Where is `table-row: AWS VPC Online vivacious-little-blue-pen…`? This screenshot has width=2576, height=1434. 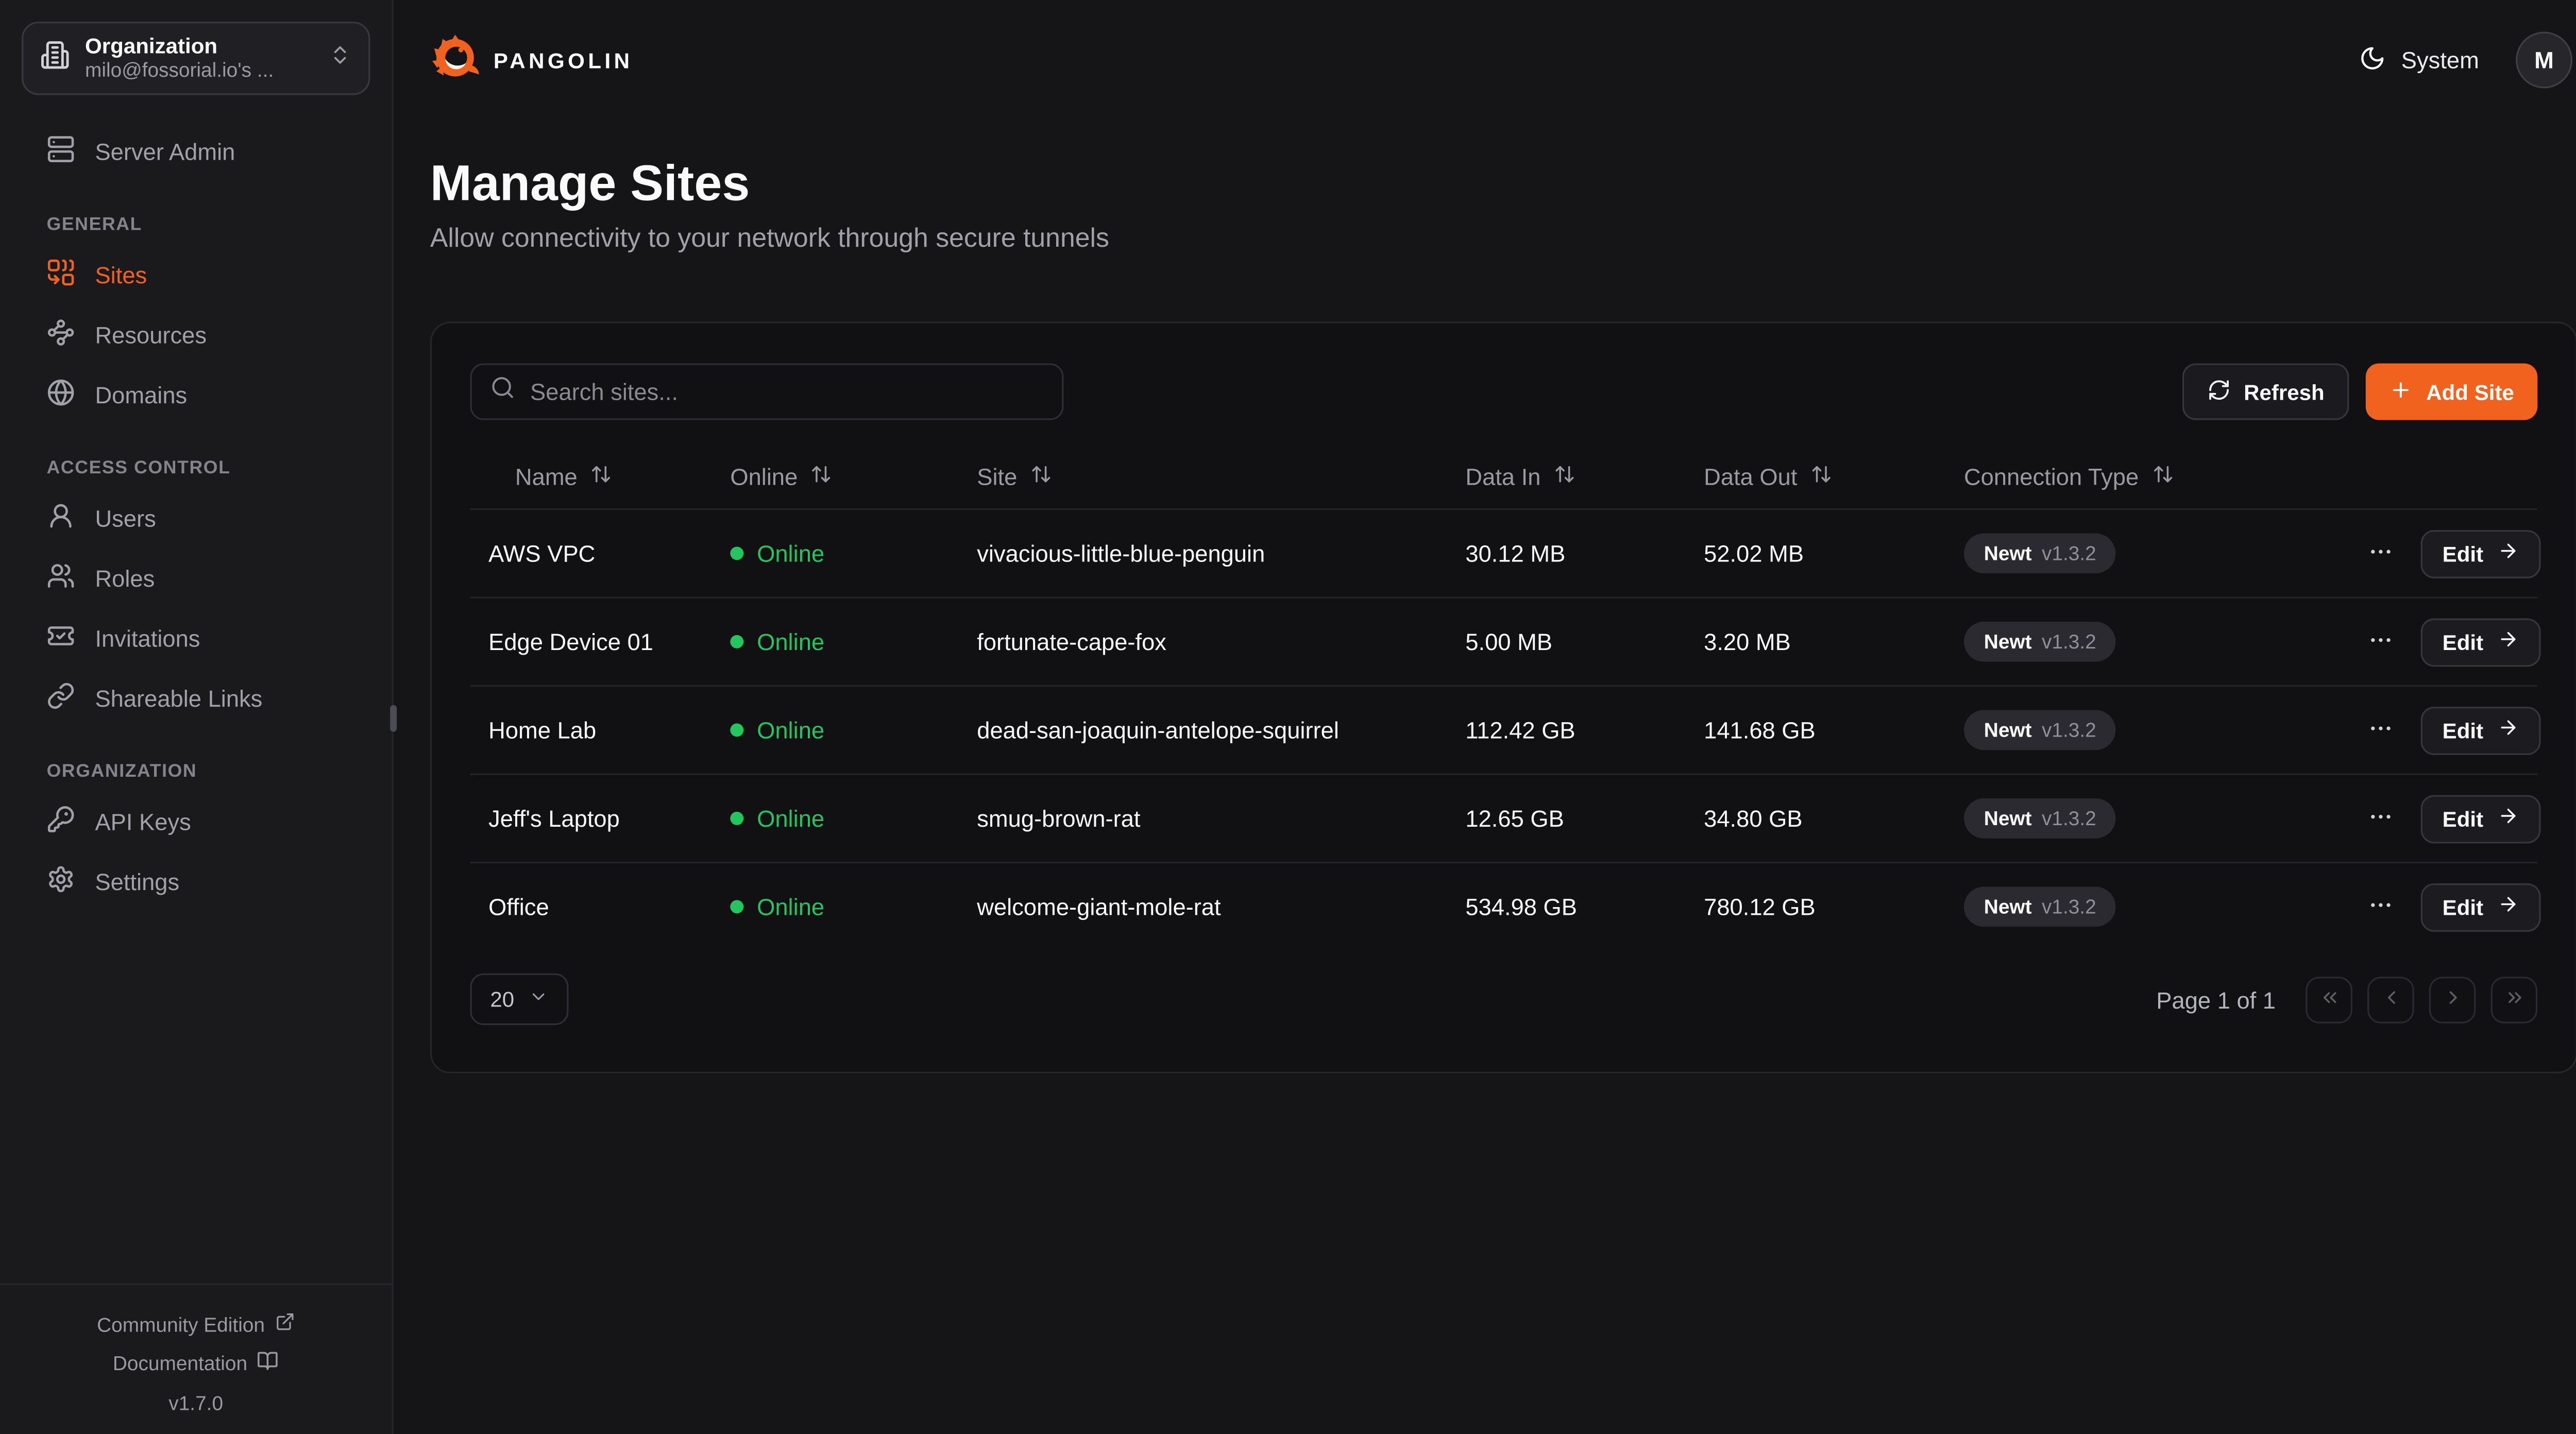 table-row: AWS VPC Online vivacious-little-blue-pen… is located at coordinates (1505, 552).